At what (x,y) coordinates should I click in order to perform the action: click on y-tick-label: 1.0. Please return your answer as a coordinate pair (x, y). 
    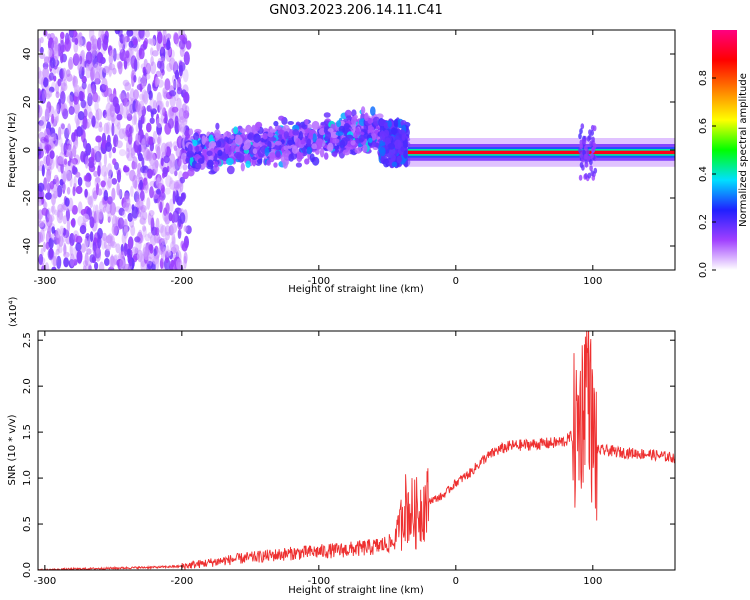
    Looking at the image, I should click on (27, 478).